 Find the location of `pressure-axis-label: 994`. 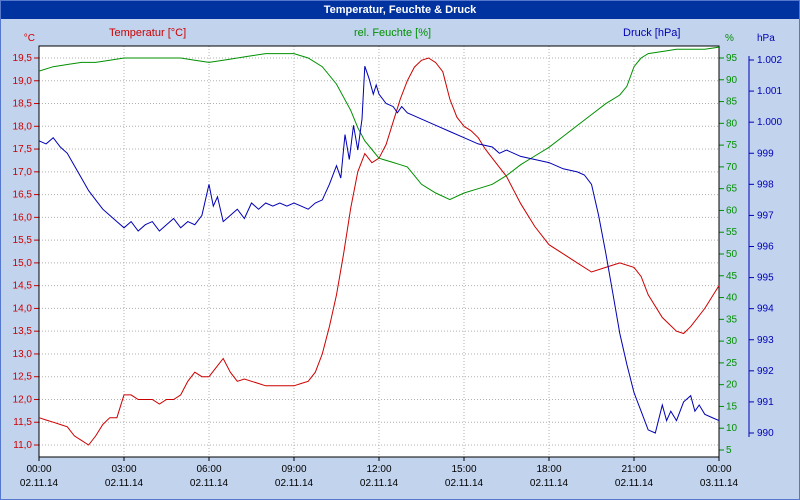

pressure-axis-label: 994 is located at coordinates (765, 309).